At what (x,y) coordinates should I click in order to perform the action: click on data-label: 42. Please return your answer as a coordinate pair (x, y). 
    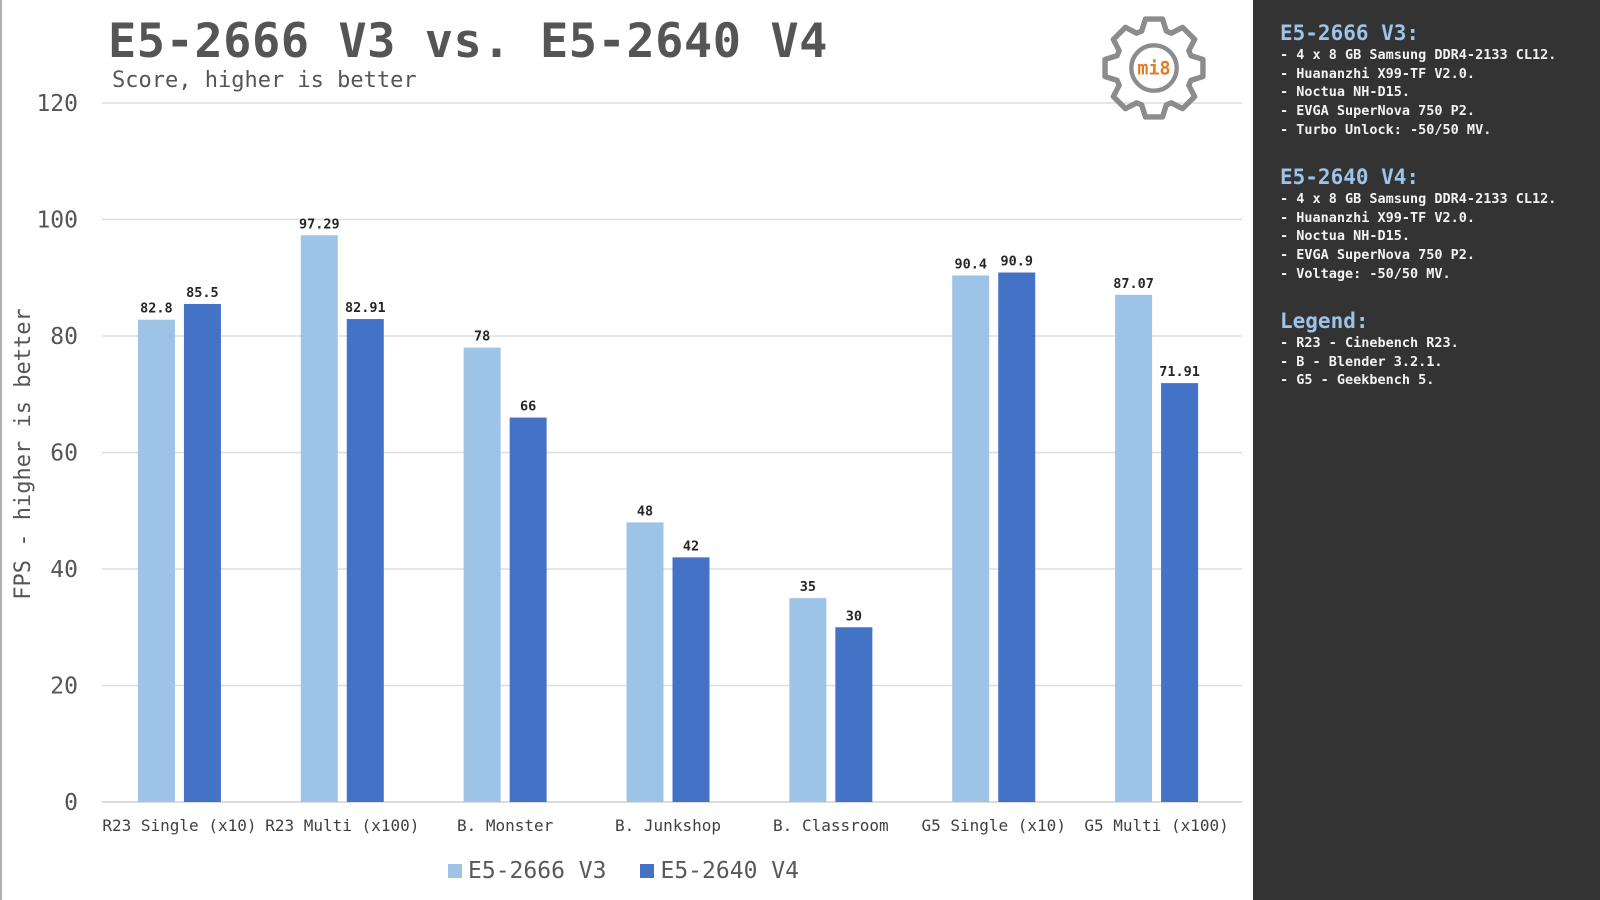
    Looking at the image, I should click on (691, 546).